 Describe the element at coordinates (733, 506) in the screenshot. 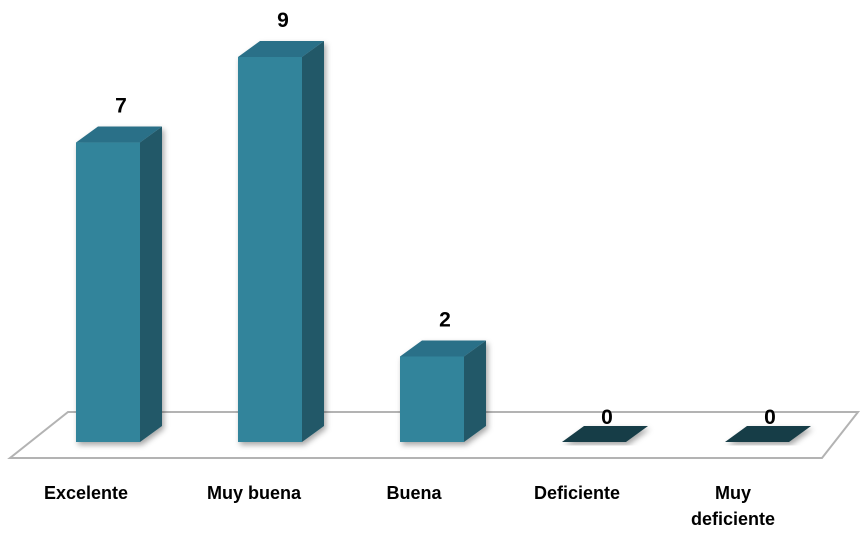

I see `category-label: Muy deficiente` at that location.